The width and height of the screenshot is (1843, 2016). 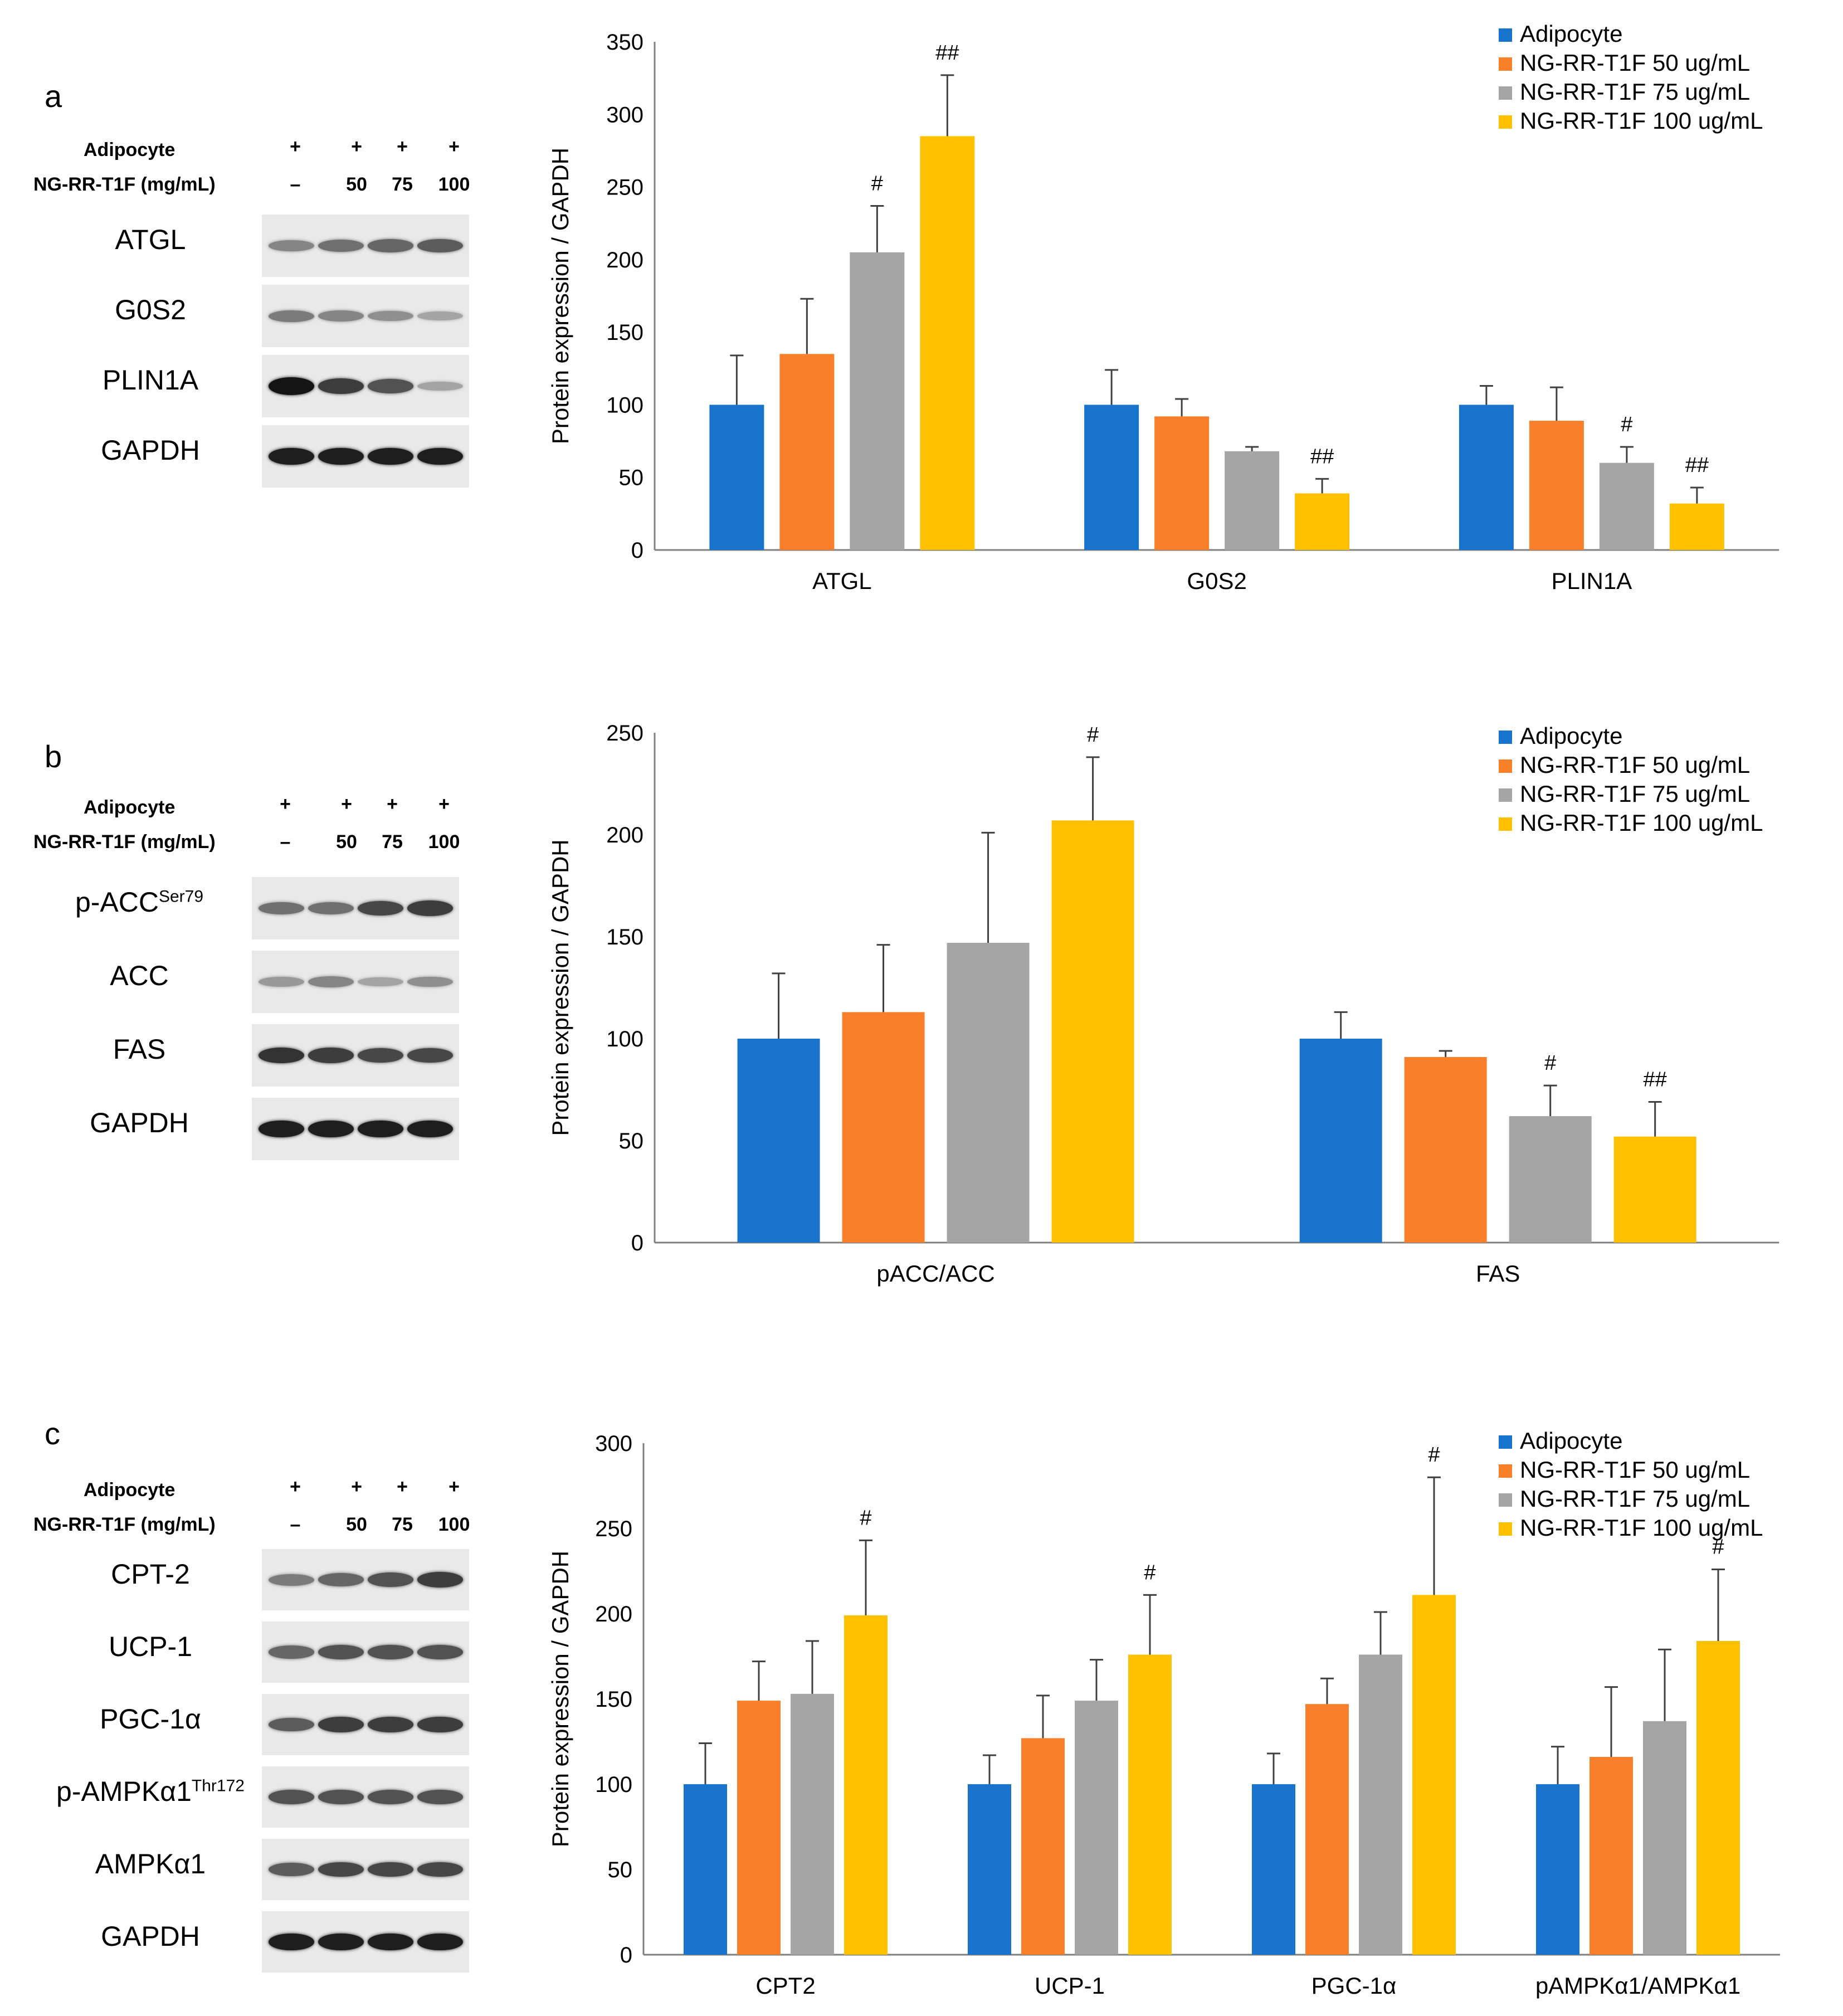 I want to click on band-label: p-ACCSer79, so click(x=139, y=903).